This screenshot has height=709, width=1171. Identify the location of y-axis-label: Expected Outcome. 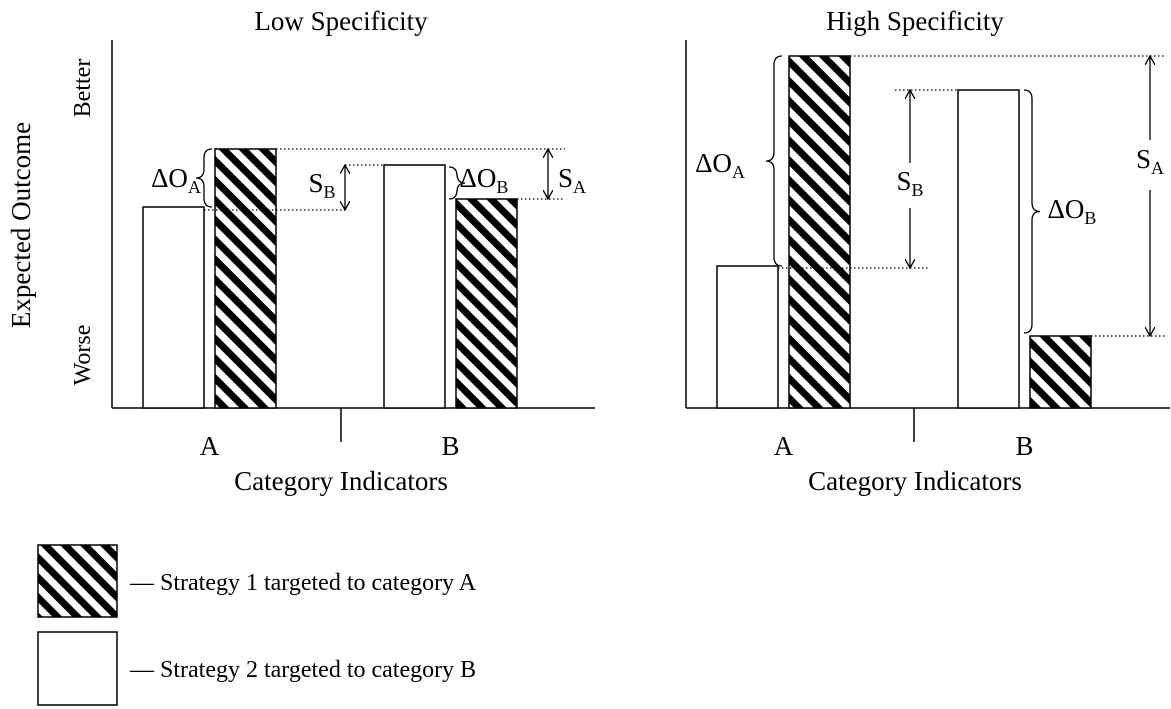
(21, 225).